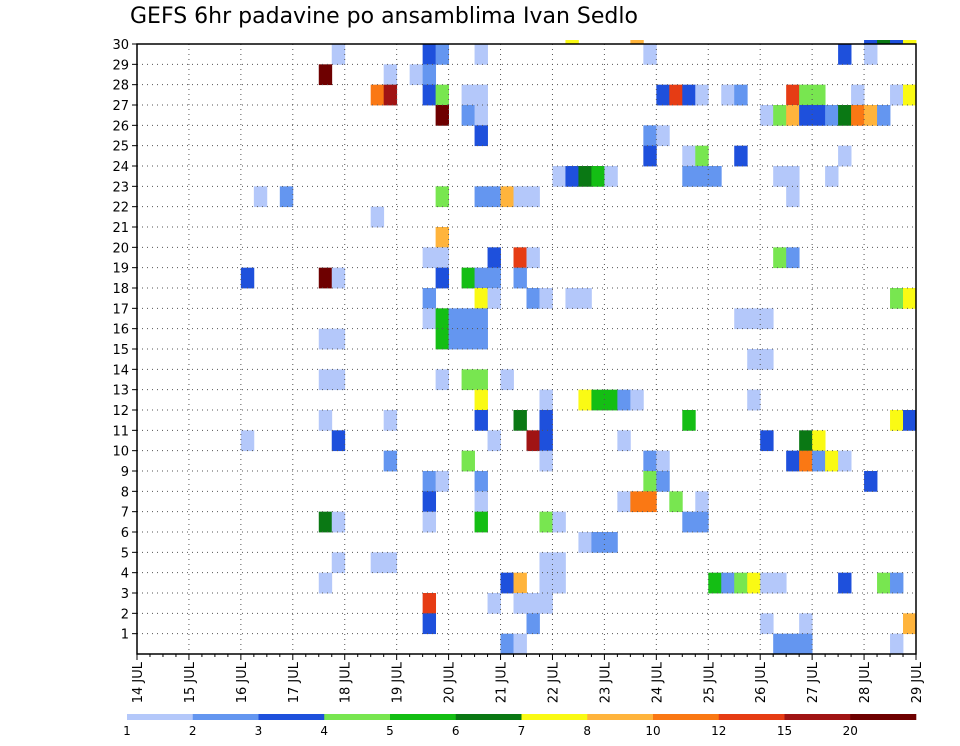  I want to click on y-tick-label: 11, so click(120, 431).